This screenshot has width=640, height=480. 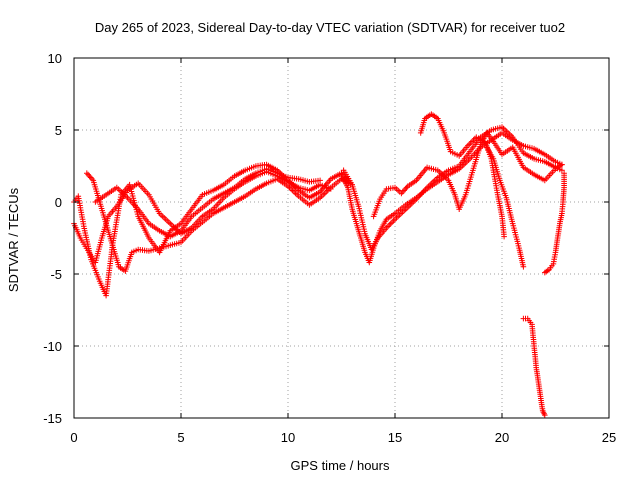 What do you see at coordinates (52, 238) in the screenshot?
I see `y-tick-labels: -15 -10 -5 0 5 10` at bounding box center [52, 238].